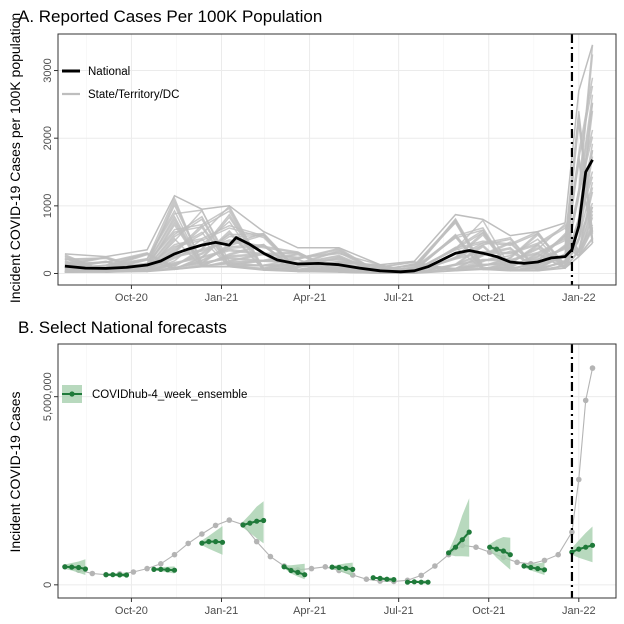 The image size is (624, 624). Describe the element at coordinates (48, 138) in the screenshot. I see `y-tick-label: 2000` at that location.